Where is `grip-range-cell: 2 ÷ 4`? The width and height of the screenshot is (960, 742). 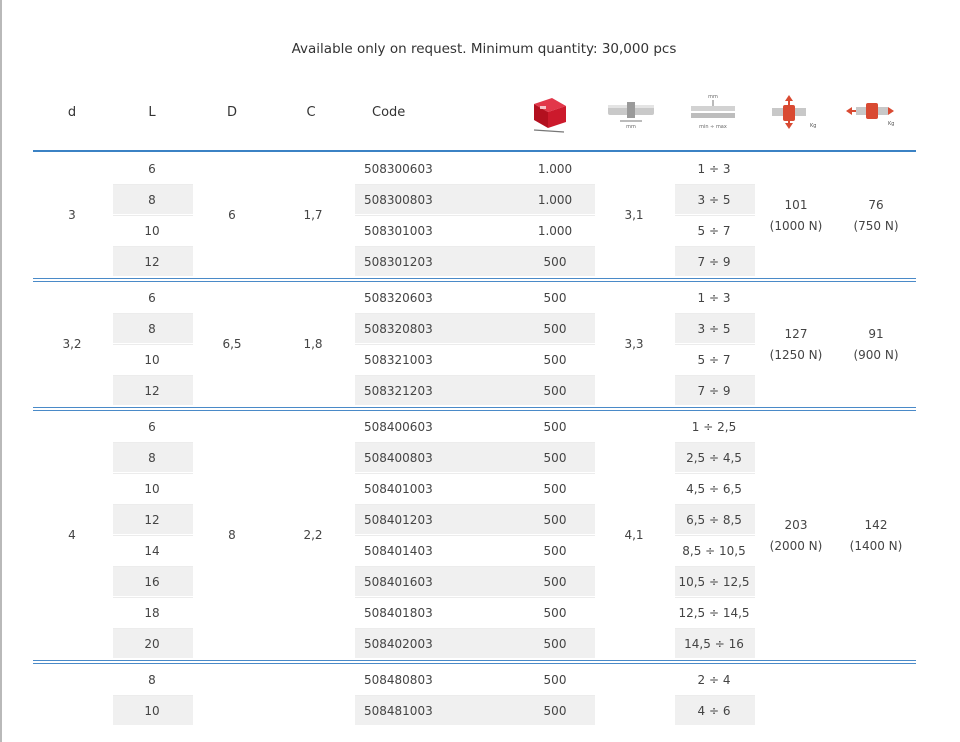 grip-range-cell: 2 ÷ 4 is located at coordinates (714, 679).